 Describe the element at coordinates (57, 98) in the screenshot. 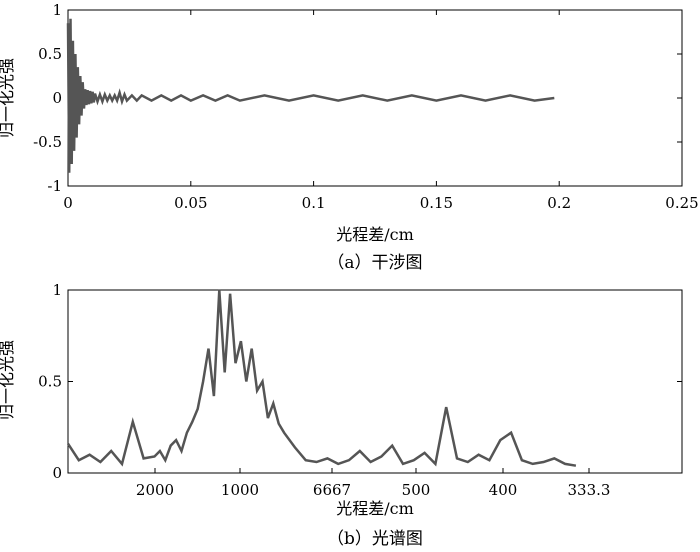

I see `interferogram-y-tick-label: 0` at that location.